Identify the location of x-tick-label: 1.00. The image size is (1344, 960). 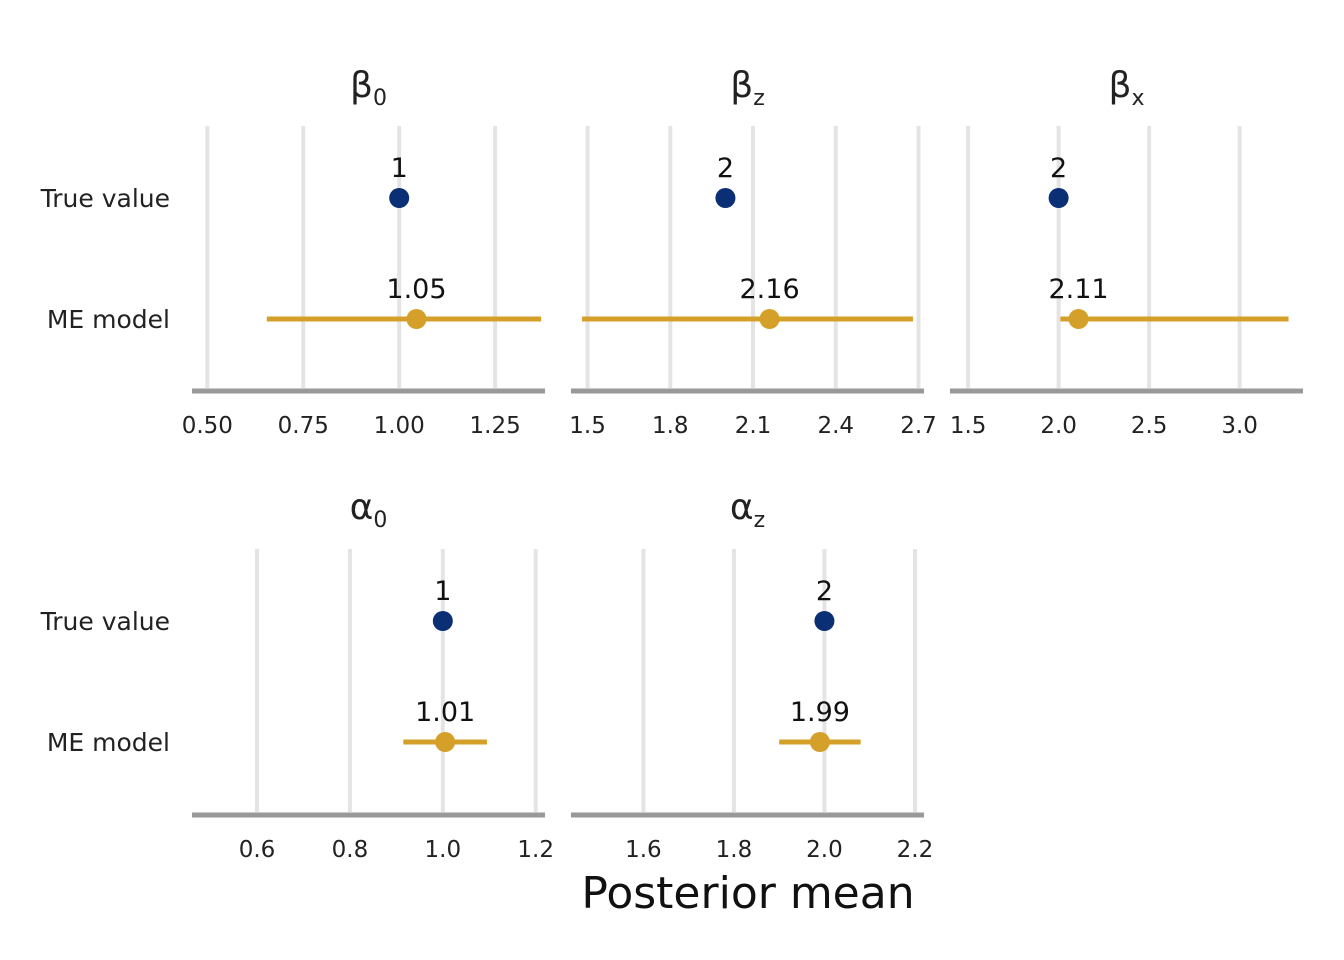
(399, 426).